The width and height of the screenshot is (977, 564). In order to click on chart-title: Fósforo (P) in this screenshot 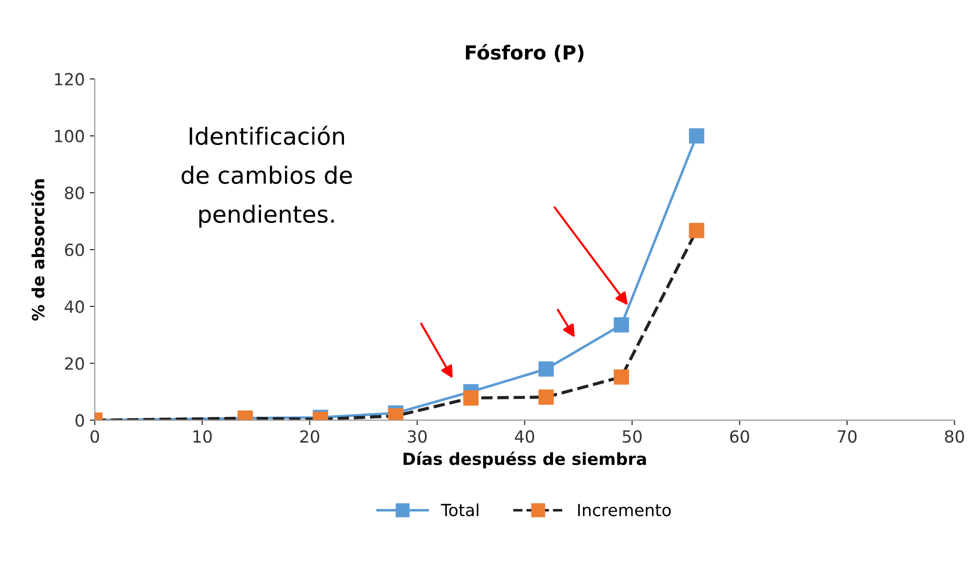, I will do `click(525, 53)`.